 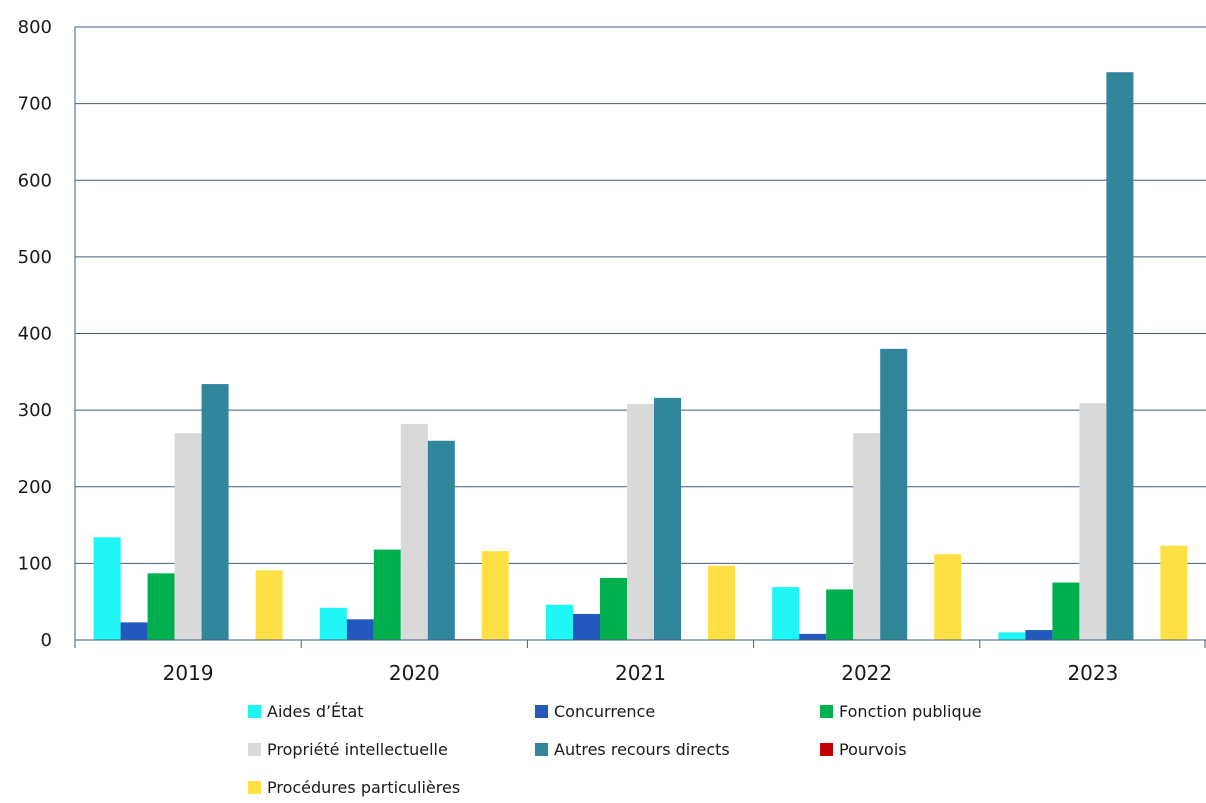 I want to click on legend-label: Aides d’État, so click(x=315, y=711).